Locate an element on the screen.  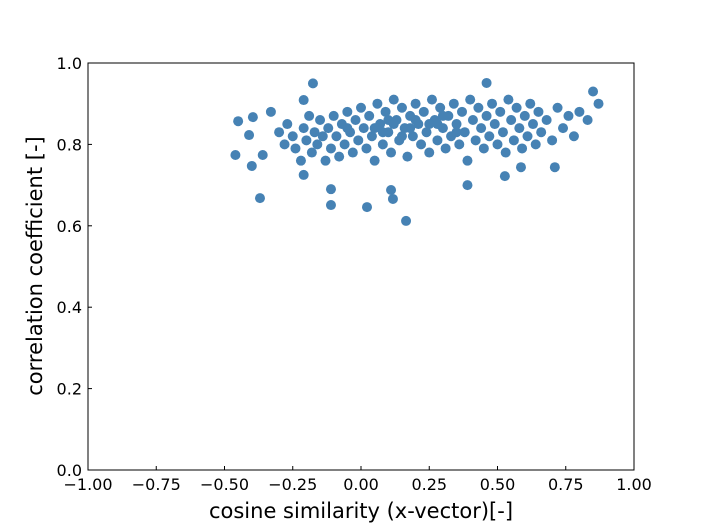
y-tick-label: 0.0 is located at coordinates (69, 470).